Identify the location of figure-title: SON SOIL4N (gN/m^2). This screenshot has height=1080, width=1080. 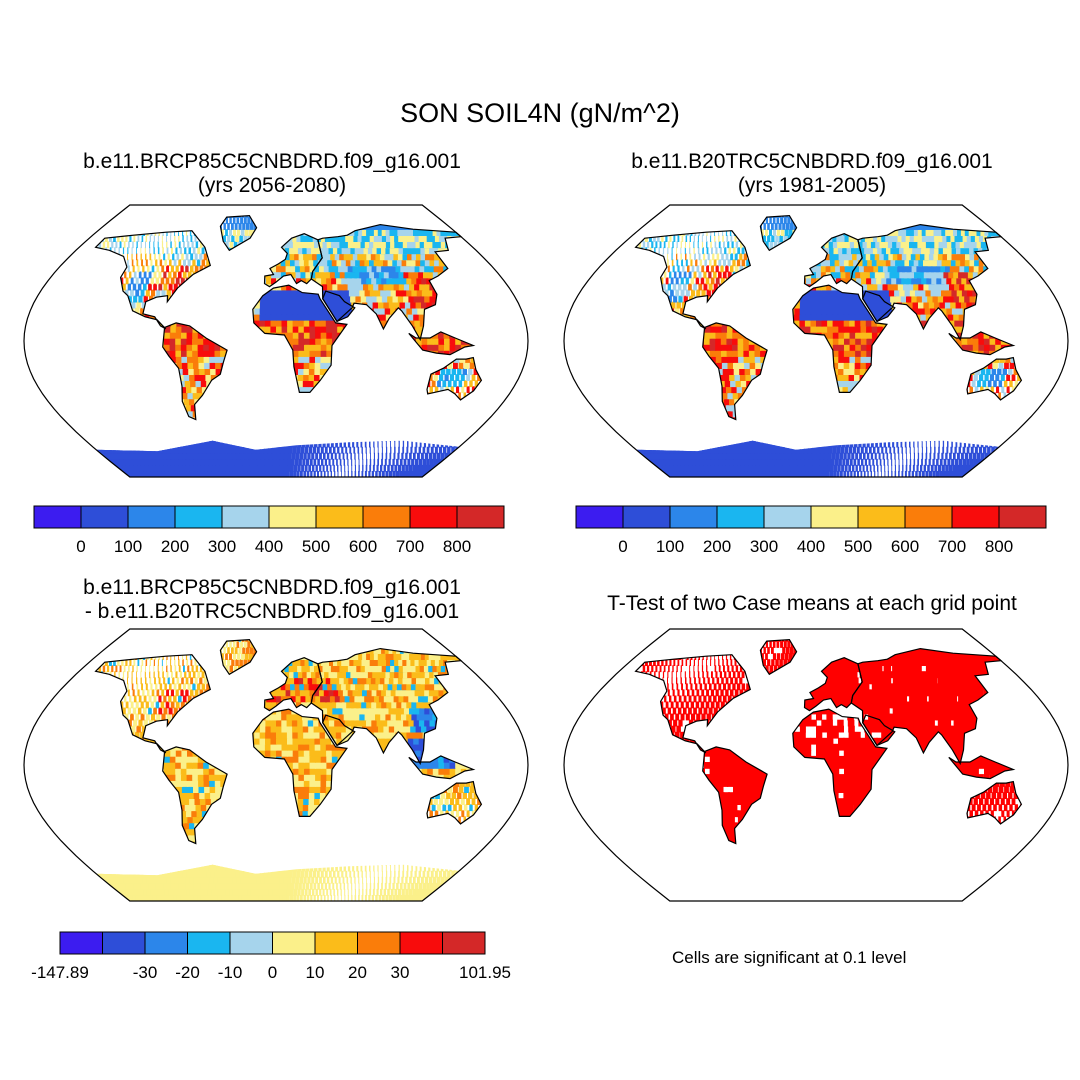
(540, 113).